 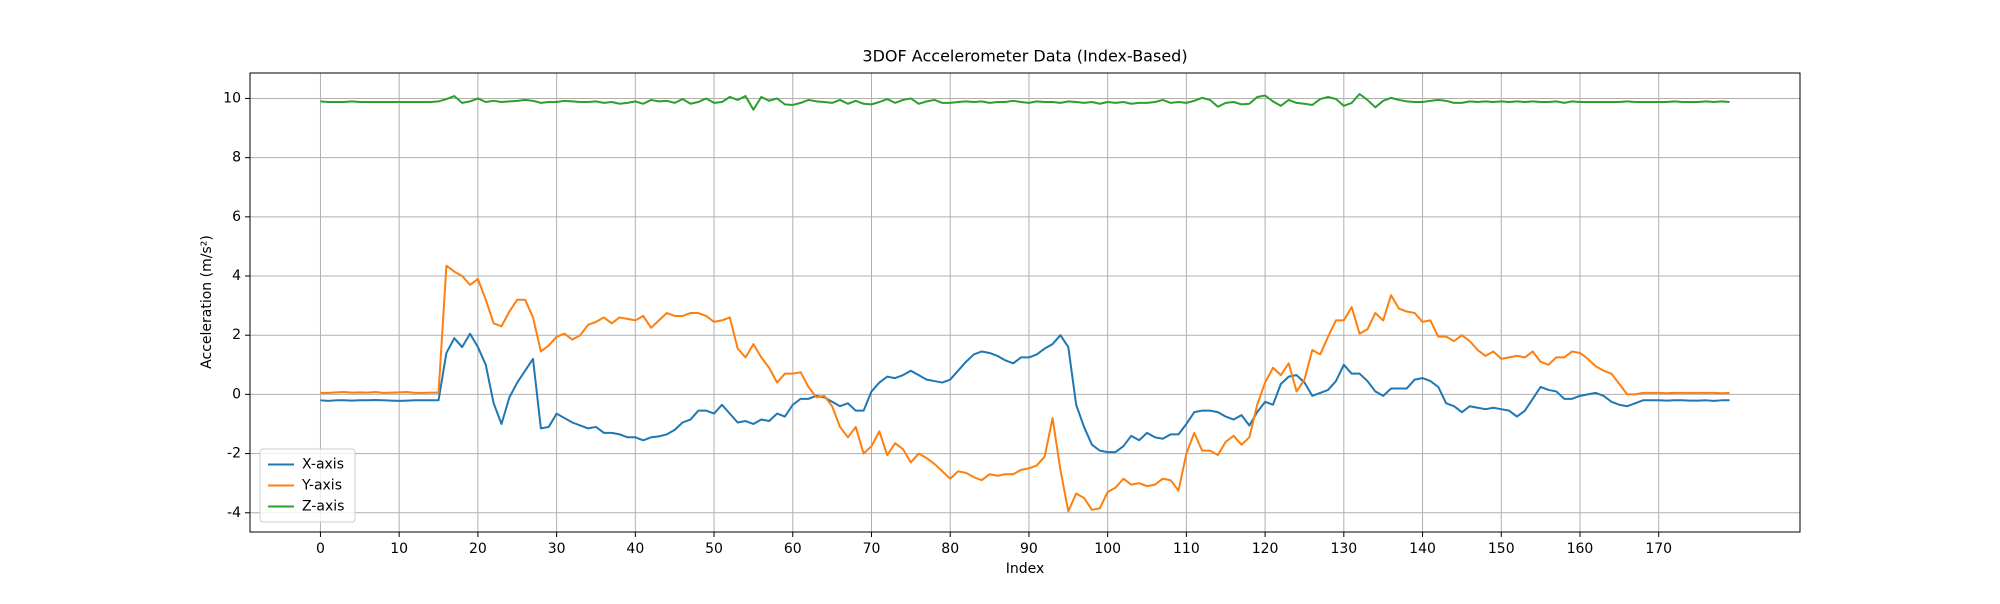 I want to click on x-tick-label: 30, so click(x=557, y=549).